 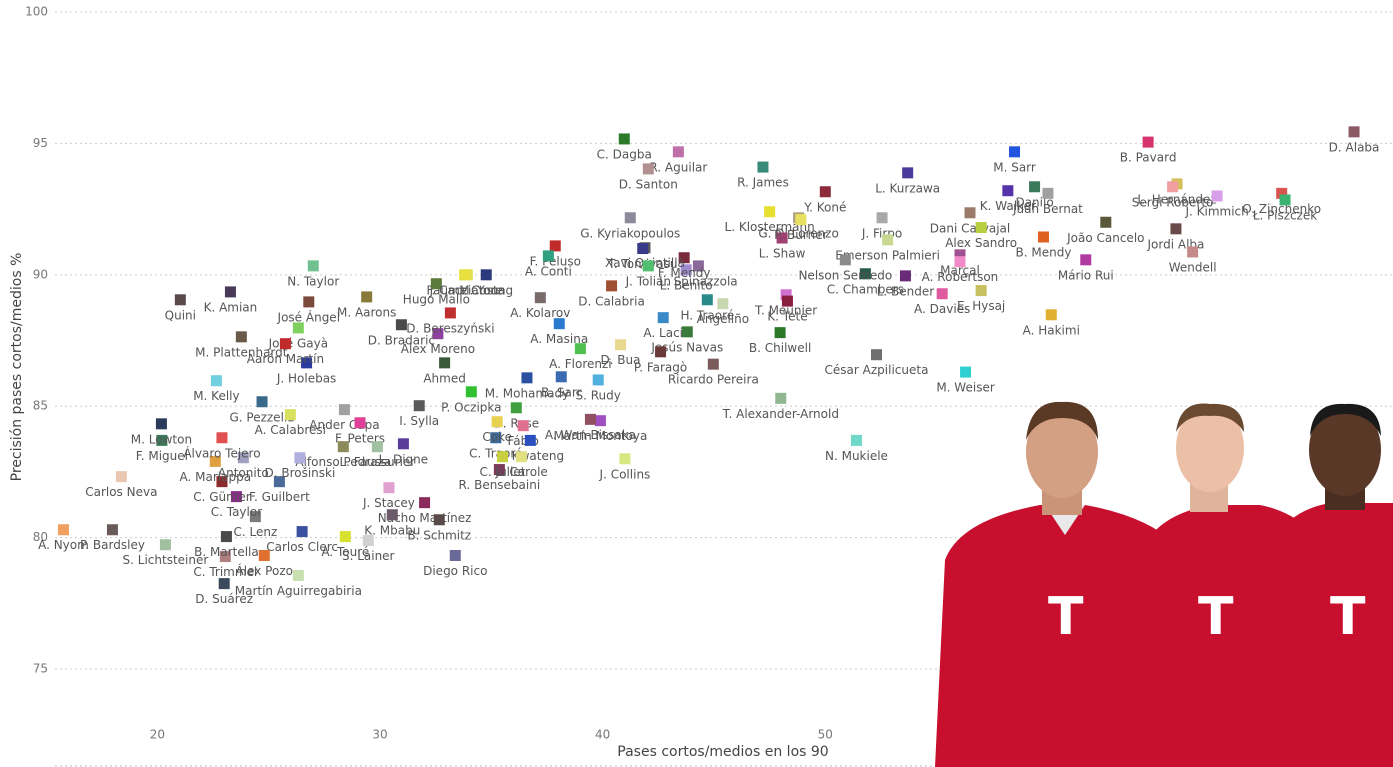 What do you see at coordinates (1044, 252) in the screenshot?
I see `point-label: B. Mendy` at bounding box center [1044, 252].